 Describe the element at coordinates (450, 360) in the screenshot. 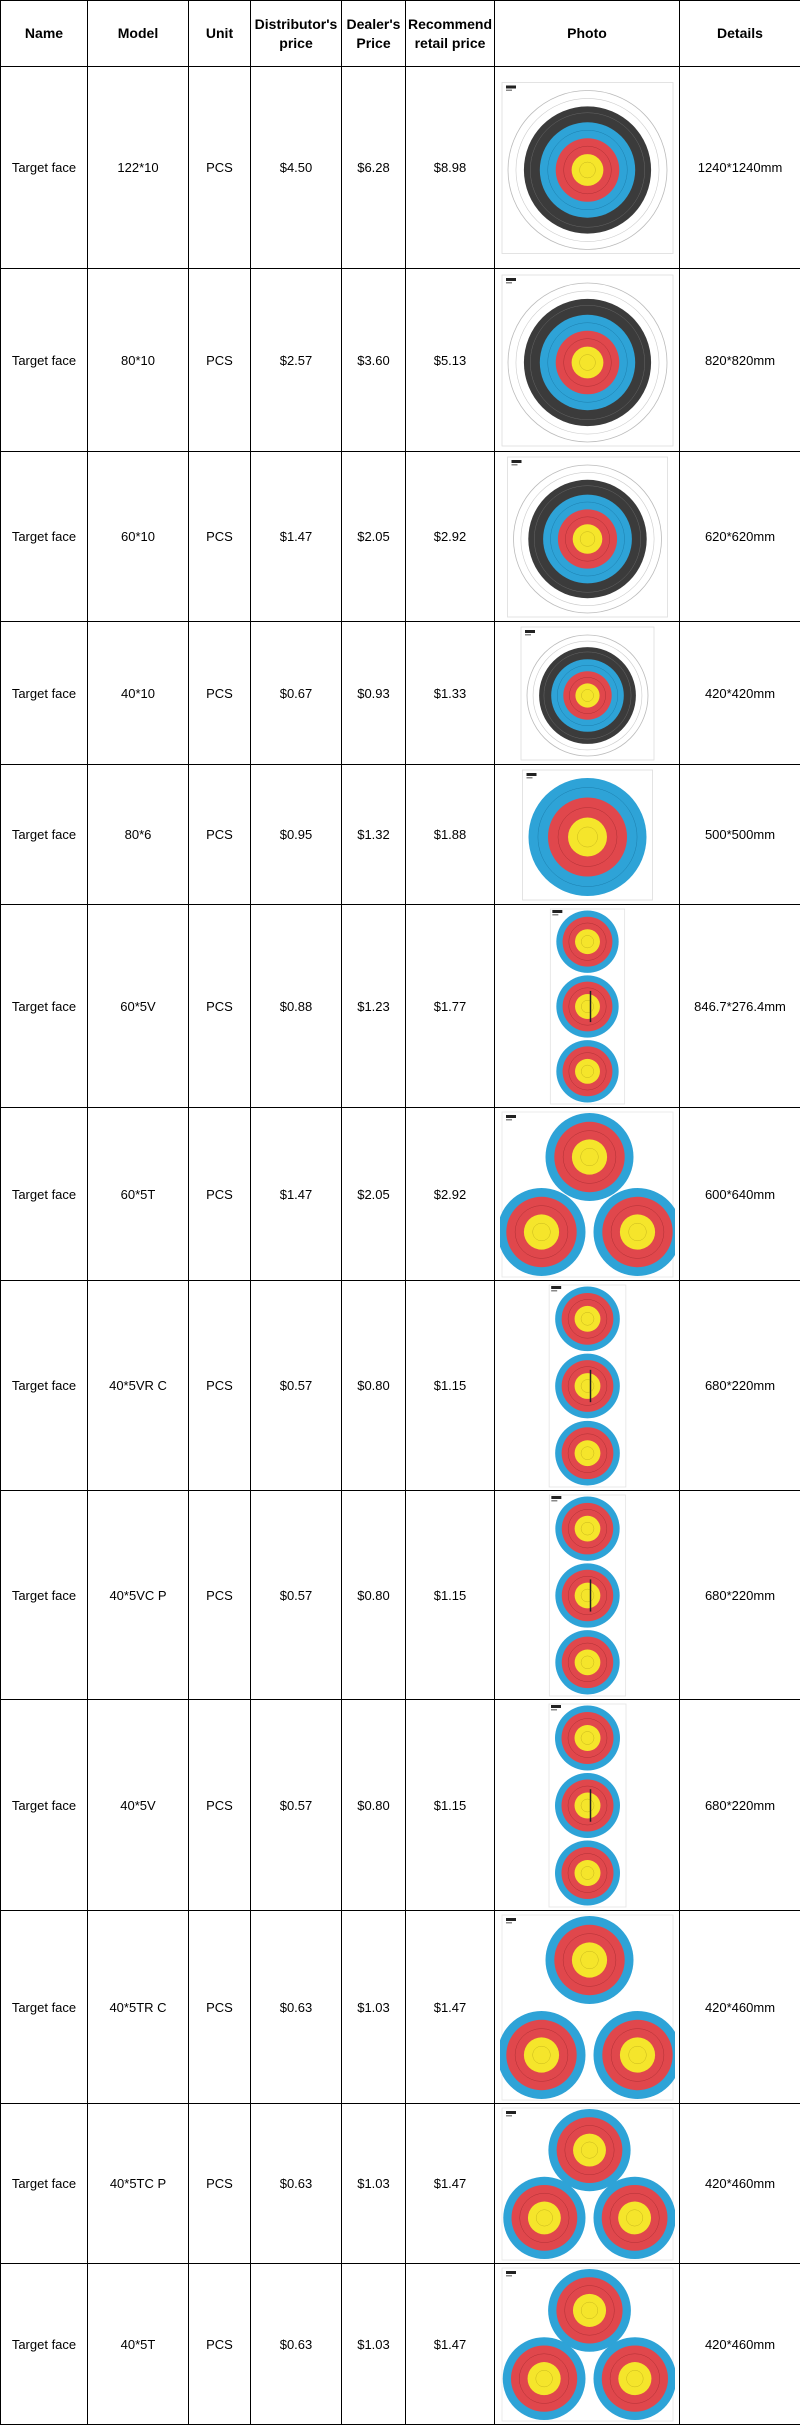

I see `cell-retail-price: $5.13` at that location.